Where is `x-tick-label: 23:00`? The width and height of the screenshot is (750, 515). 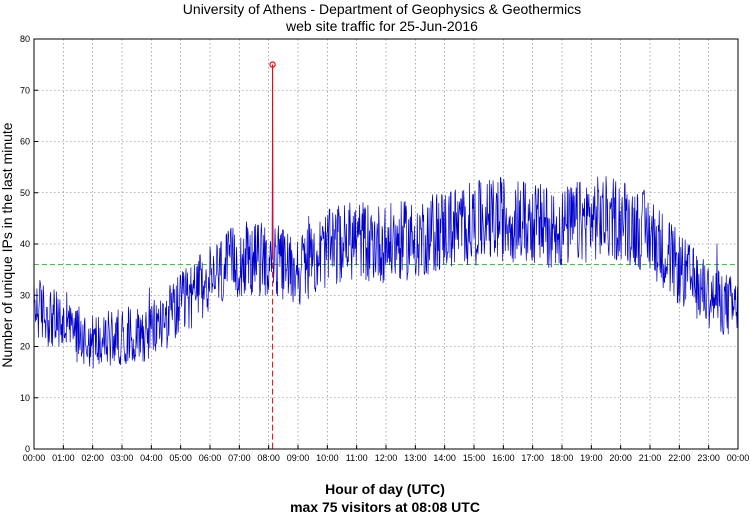 x-tick-label: 23:00 is located at coordinates (708, 458).